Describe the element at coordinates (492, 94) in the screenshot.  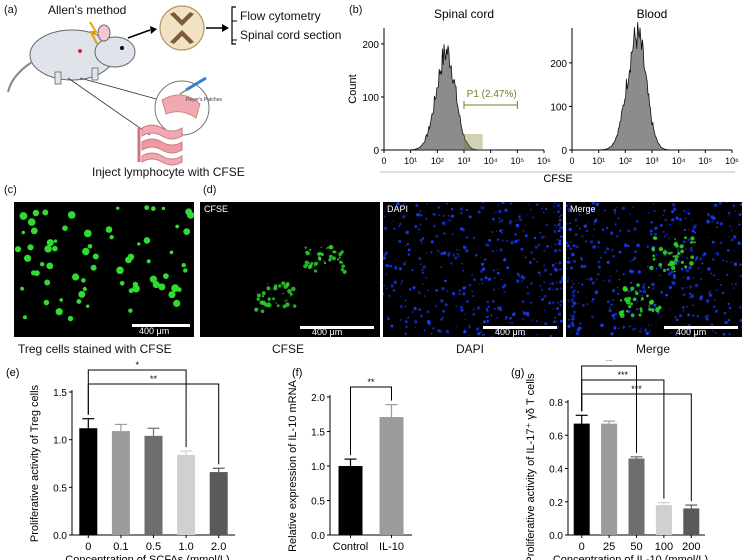
I see `gate-label: P1 (2.47%)` at that location.